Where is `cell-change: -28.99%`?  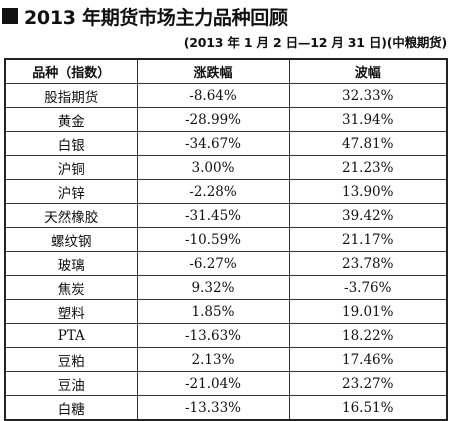
cell-change: -28.99% is located at coordinates (213, 119).